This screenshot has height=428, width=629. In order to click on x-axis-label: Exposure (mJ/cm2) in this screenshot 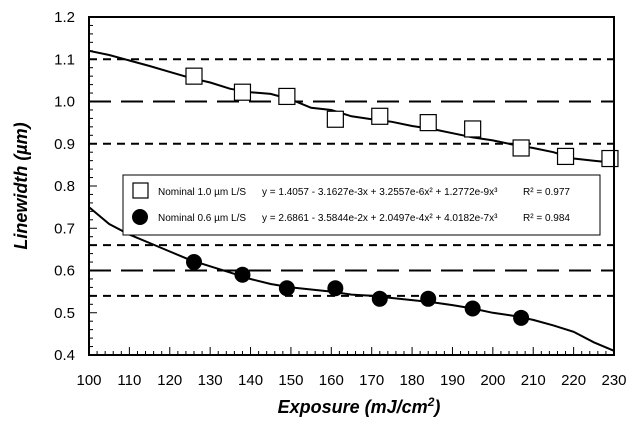, I will do `click(359, 406)`.